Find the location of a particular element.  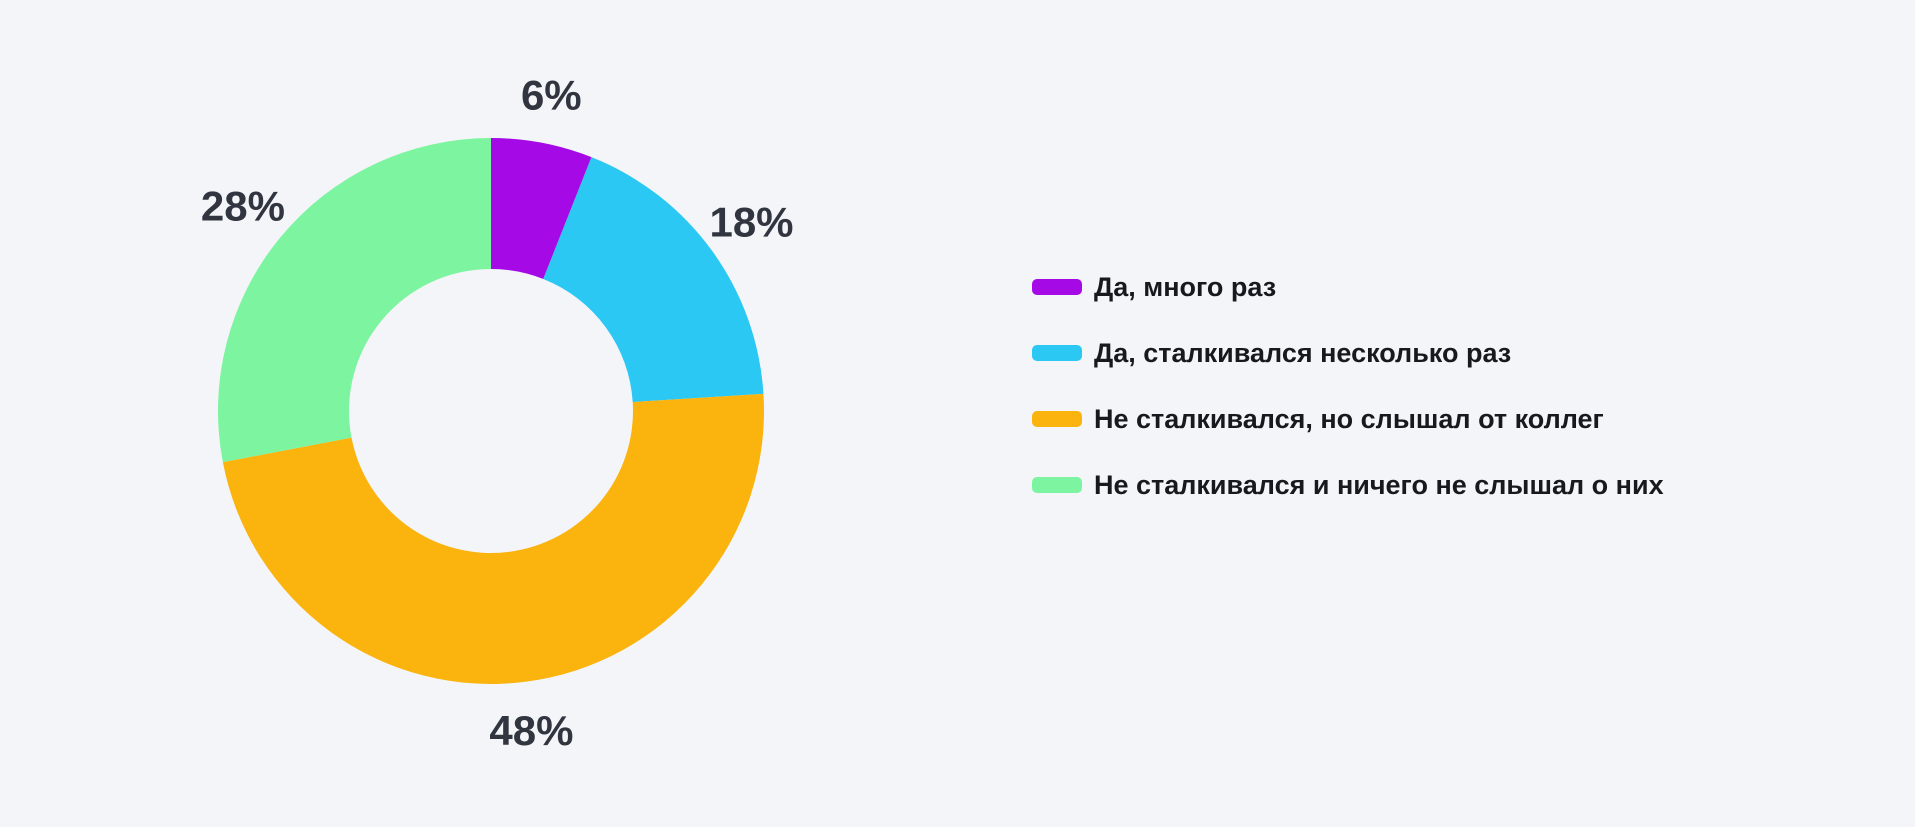

slice-value-label-2: 18% is located at coordinates (751, 221).